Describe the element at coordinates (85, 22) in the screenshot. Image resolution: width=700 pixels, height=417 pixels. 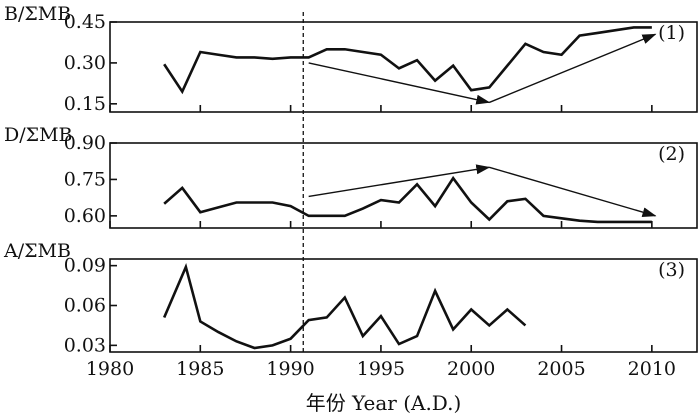
I see `y-tick-label: 0.45` at that location.